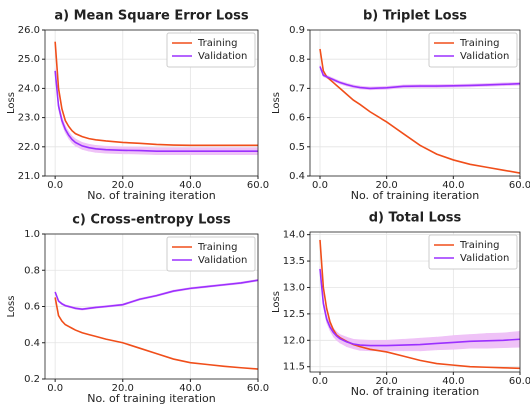 The image size is (530, 408). What do you see at coordinates (29, 176) in the screenshot?
I see `y-tick-label: 21.0` at bounding box center [29, 176].